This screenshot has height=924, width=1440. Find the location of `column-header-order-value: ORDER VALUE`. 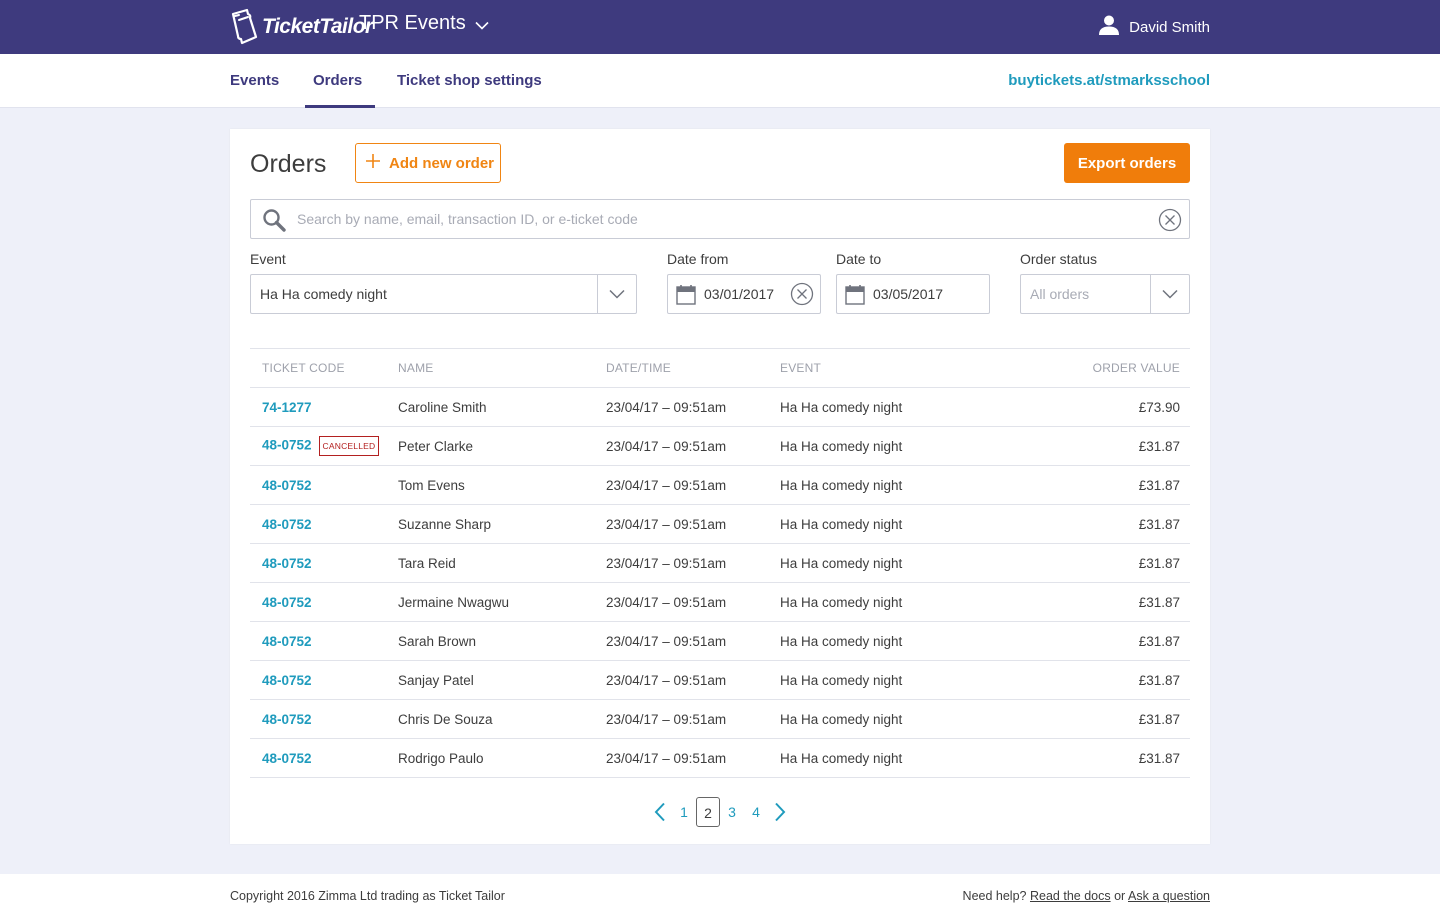

column-header-order-value: ORDER VALUE is located at coordinates (1110, 368).